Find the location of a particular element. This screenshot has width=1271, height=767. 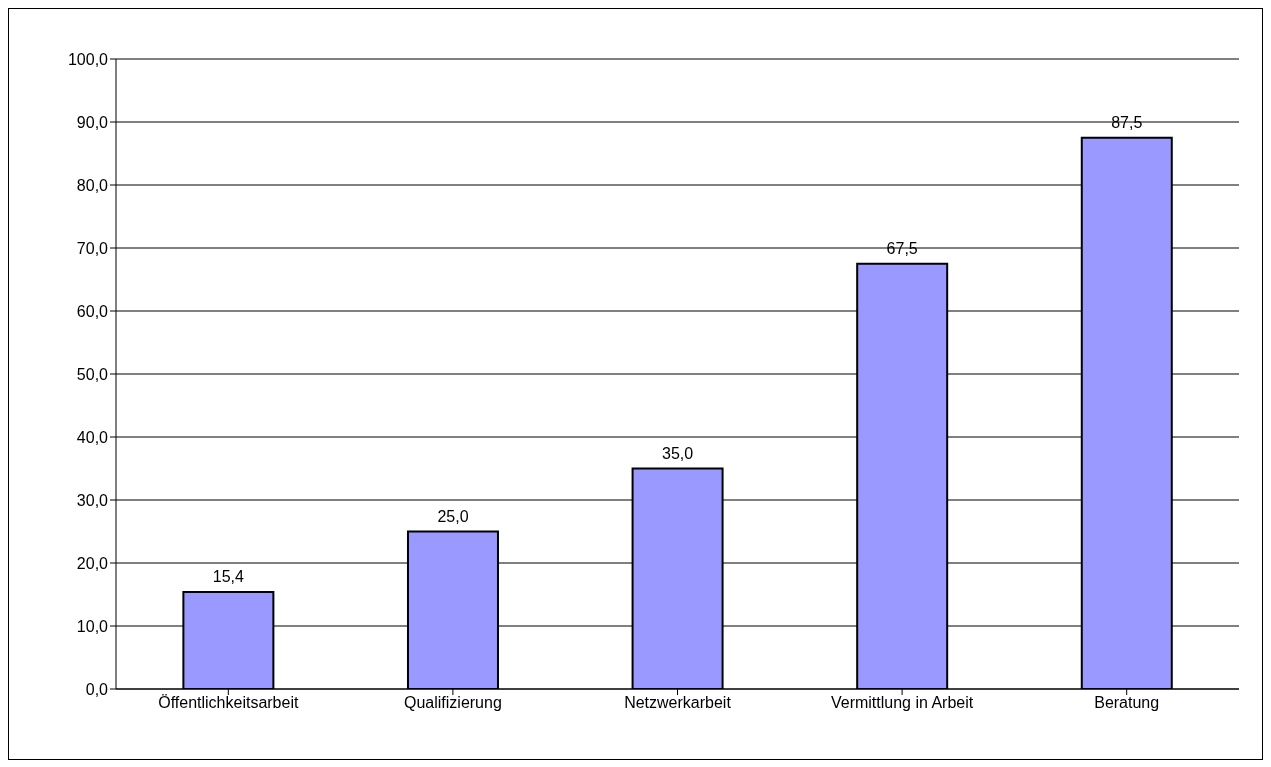

data-label: 35,0 is located at coordinates (678, 453).